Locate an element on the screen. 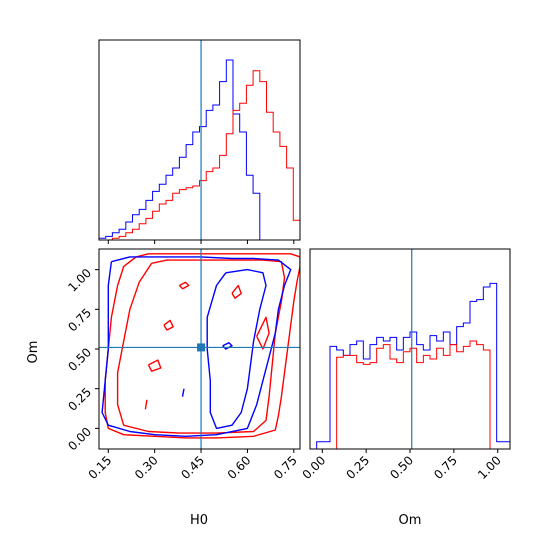 The width and height of the screenshot is (550, 550). h0-histogram-panel is located at coordinates (199, 141).